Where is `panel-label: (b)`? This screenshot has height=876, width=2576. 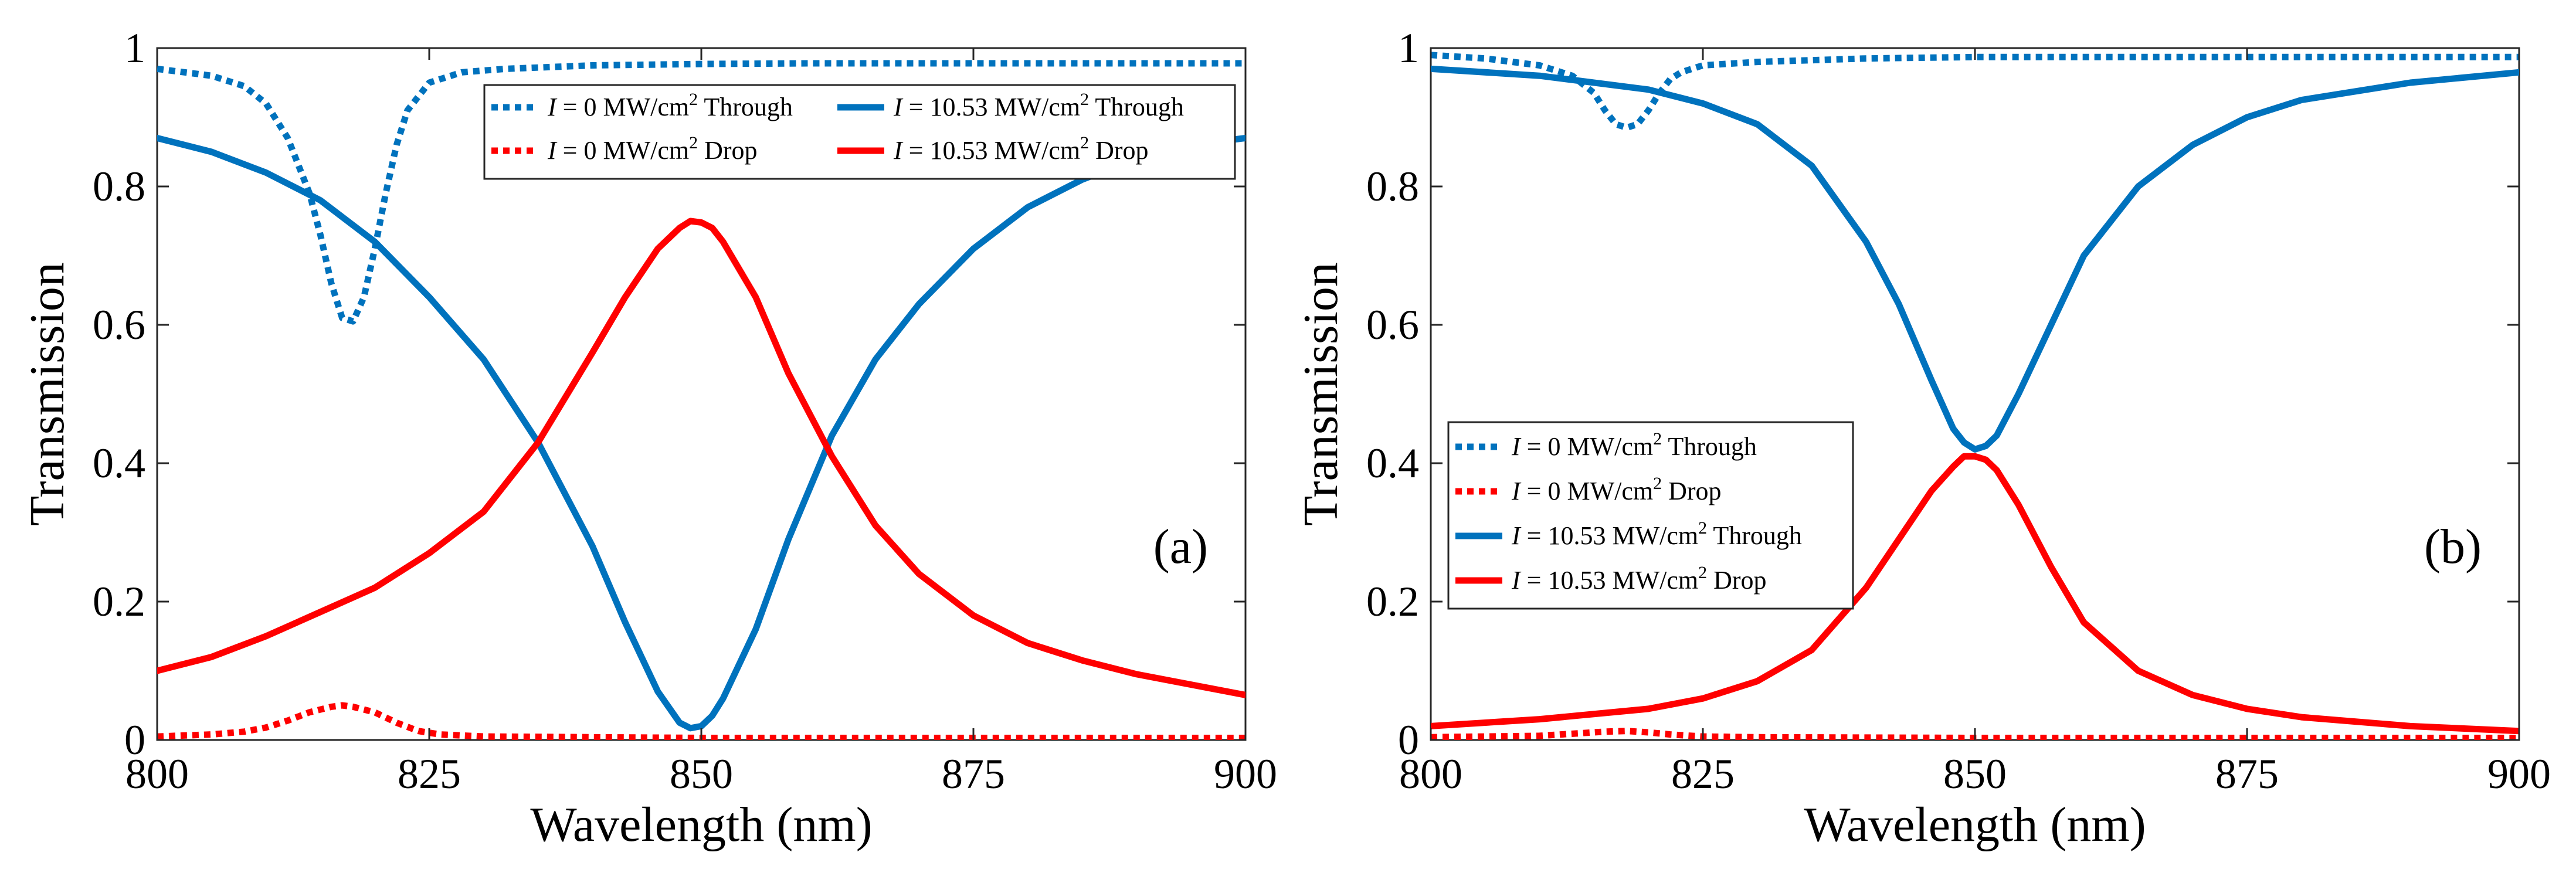
panel-label: (b) is located at coordinates (2453, 547).